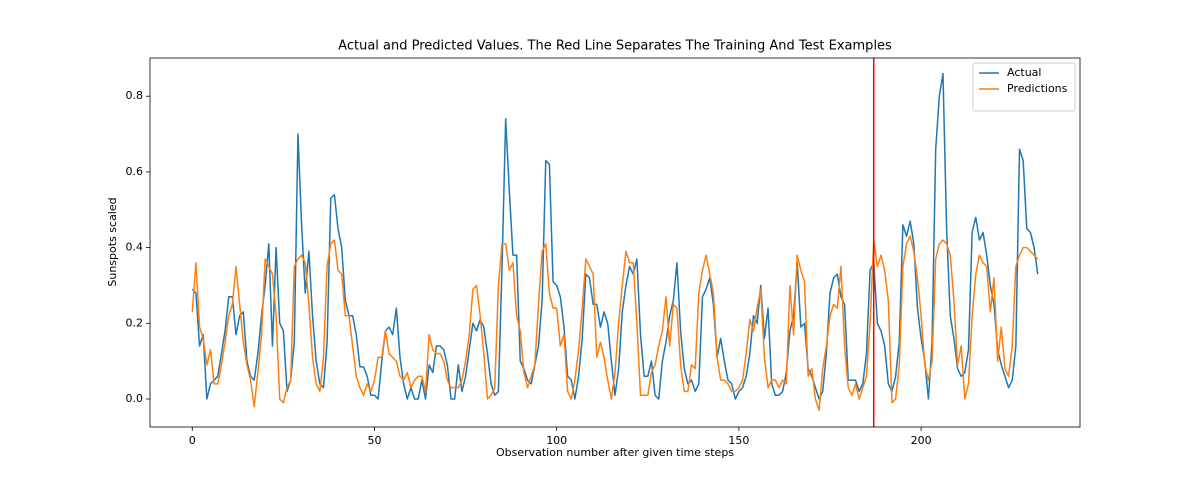 Image resolution: width=1200 pixels, height=480 pixels. What do you see at coordinates (374, 440) in the screenshot?
I see `x-tick-label: 50` at bounding box center [374, 440].